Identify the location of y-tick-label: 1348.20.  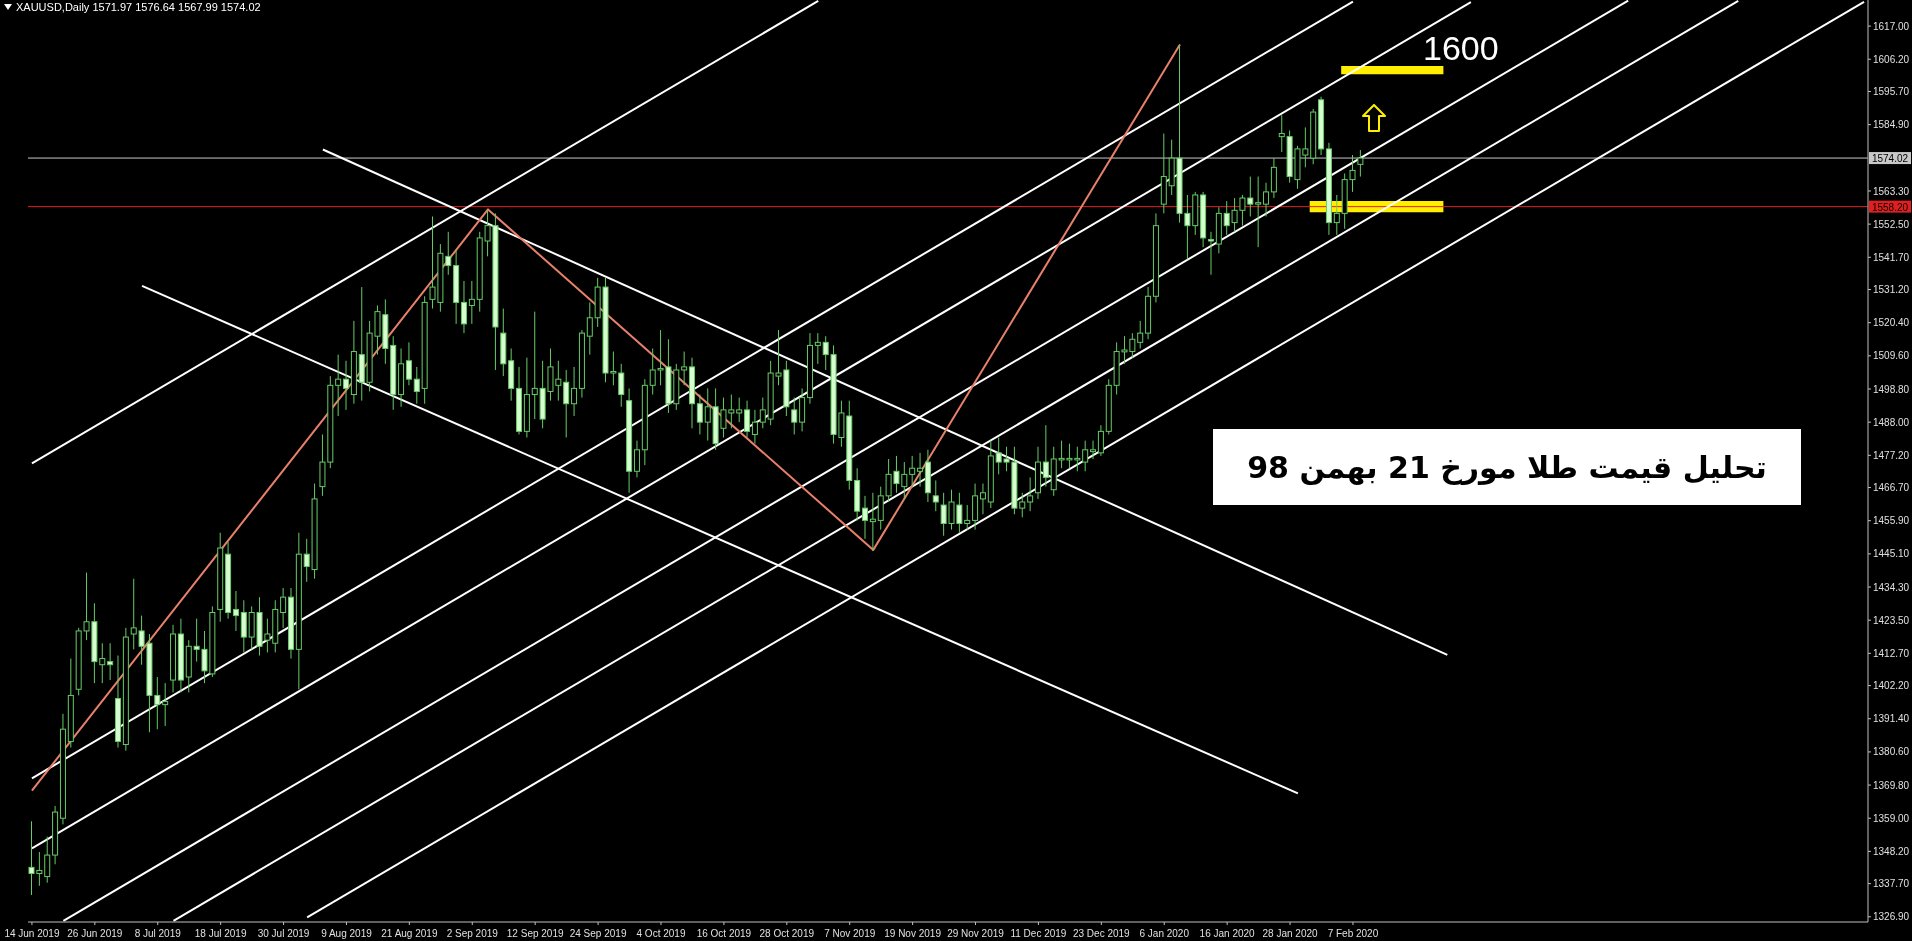
(1891, 851).